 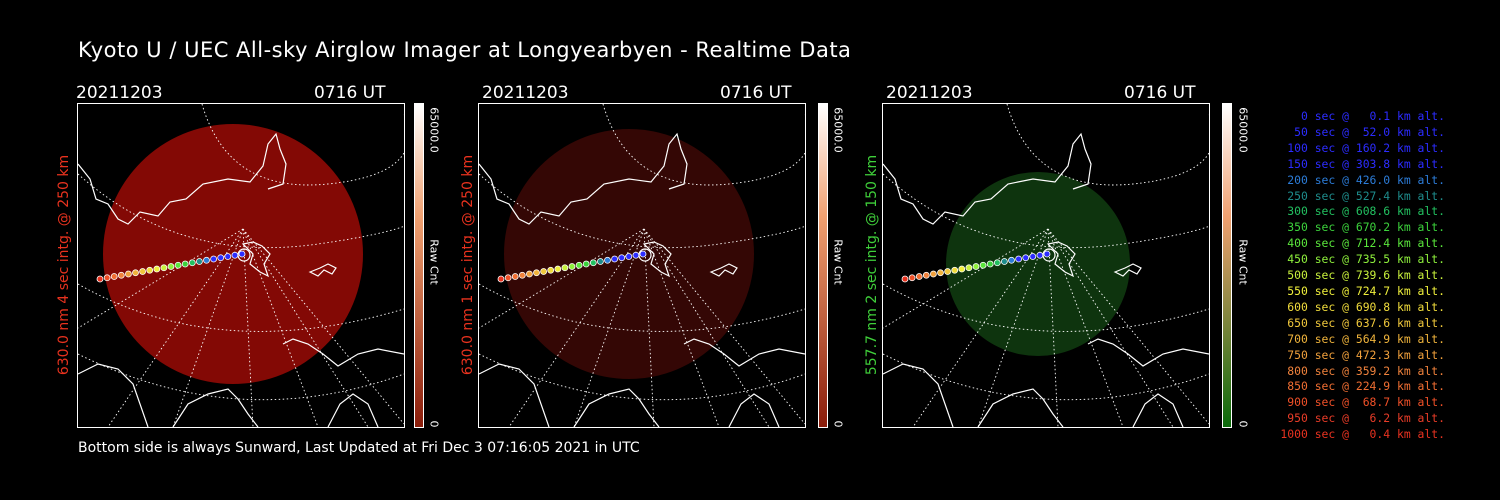 I want to click on panel-1-image, so click(x=241, y=265).